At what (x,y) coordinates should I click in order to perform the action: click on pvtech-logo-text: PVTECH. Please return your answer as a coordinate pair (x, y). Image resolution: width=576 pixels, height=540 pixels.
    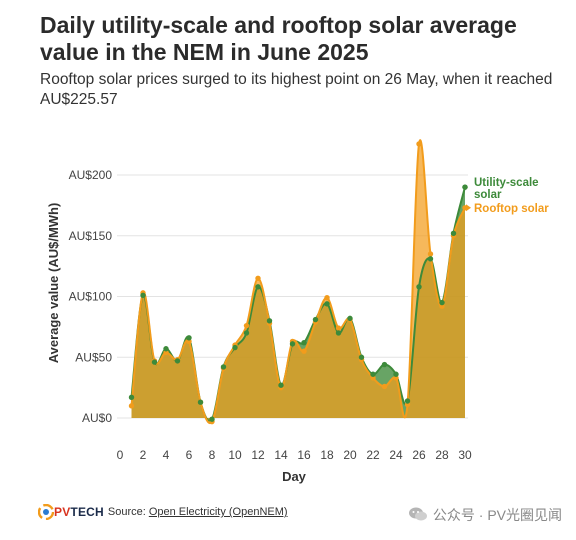
    Looking at the image, I should click on (79, 512).